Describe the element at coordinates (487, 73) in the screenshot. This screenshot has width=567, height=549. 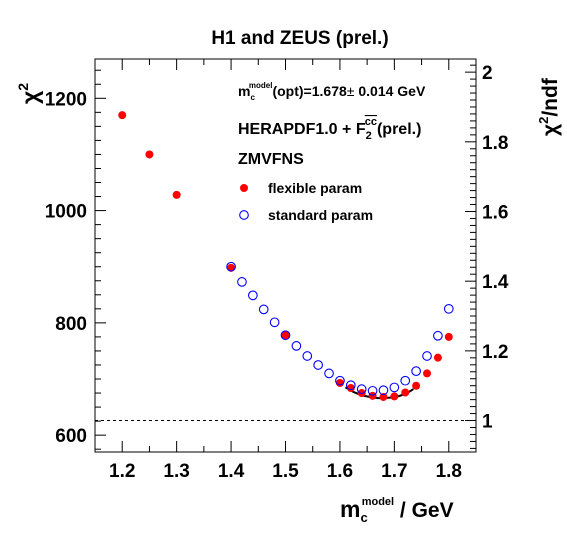
I see `y-tick-label-right: 2` at that location.